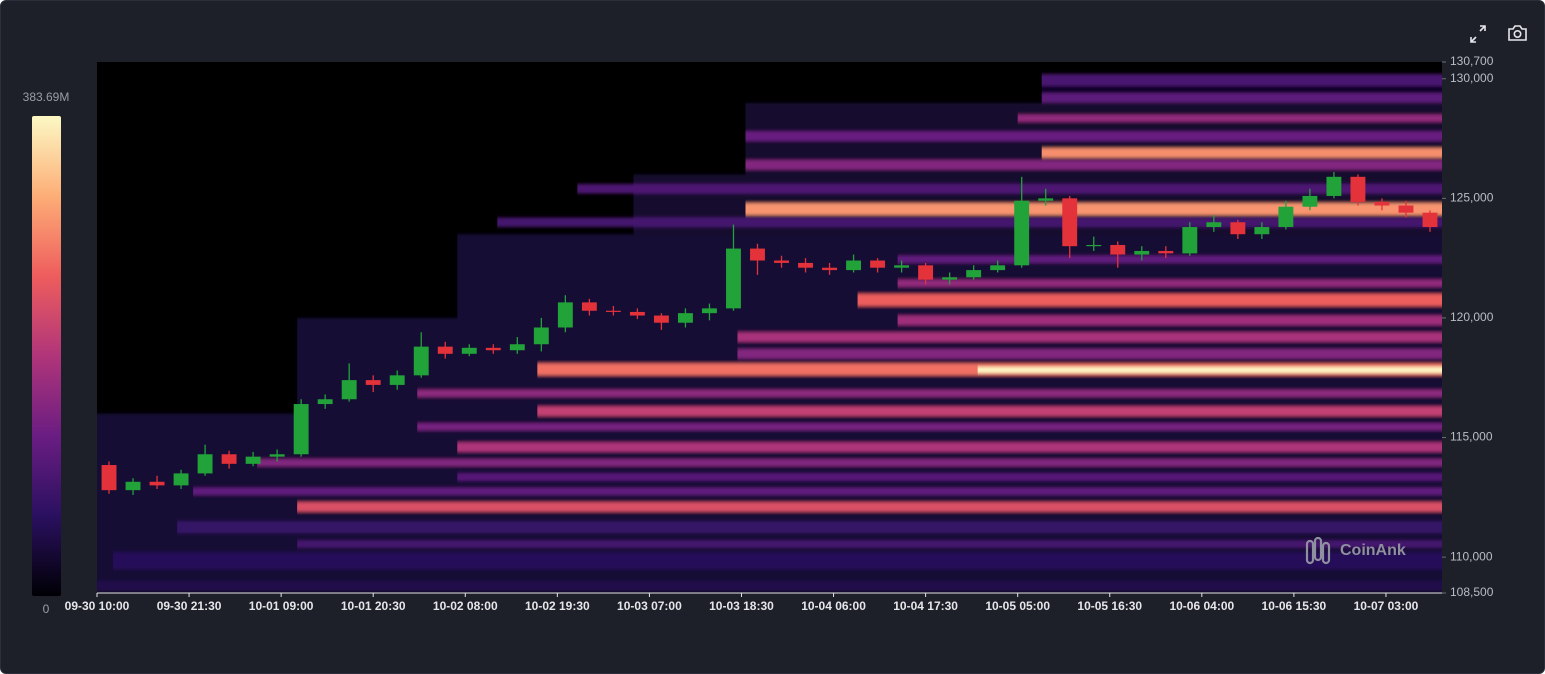 This screenshot has height=674, width=1545. Describe the element at coordinates (1471, 556) in the screenshot. I see `y-tick-label: 110,000` at that location.